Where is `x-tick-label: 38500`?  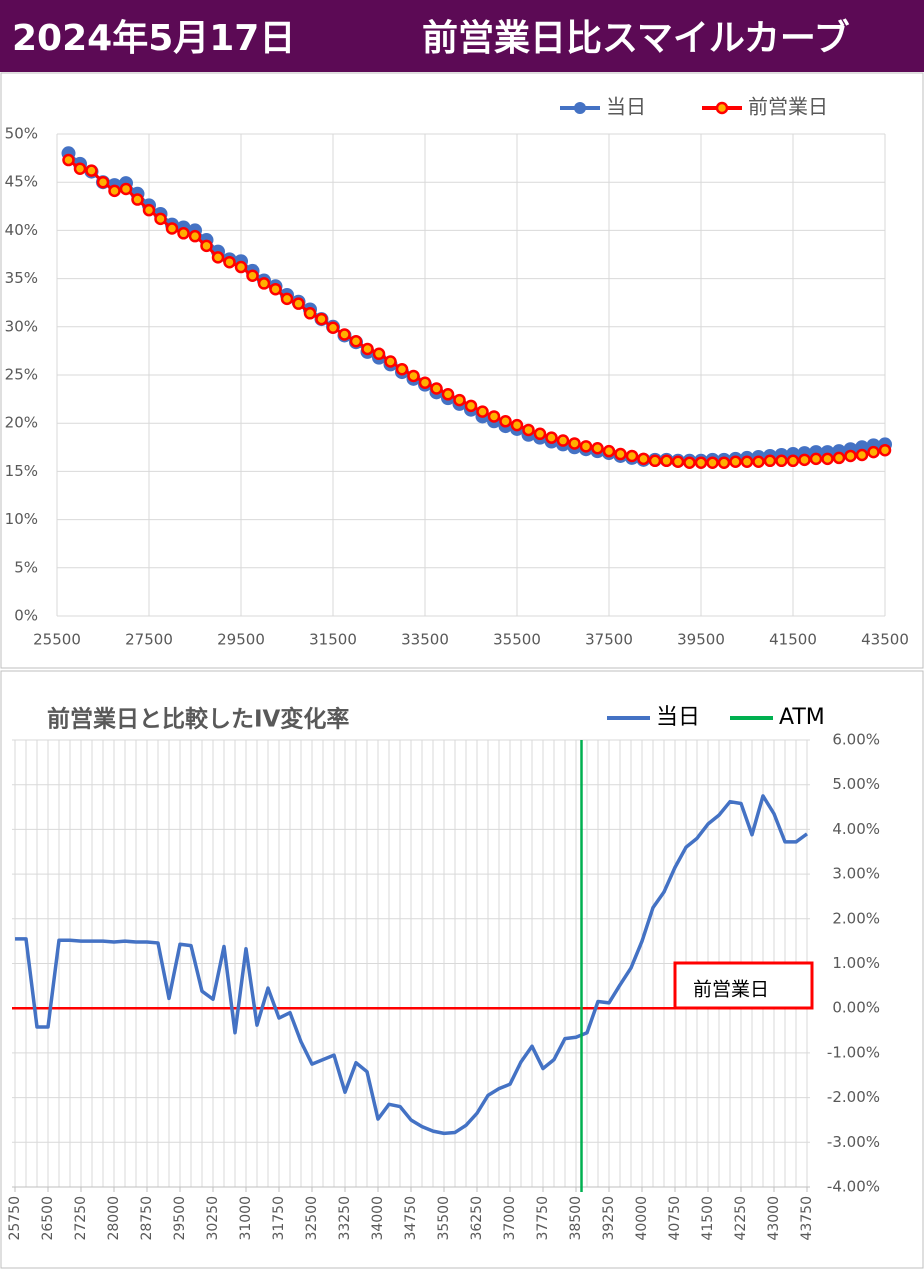
x-tick-label: 38500 is located at coordinates (576, 1218).